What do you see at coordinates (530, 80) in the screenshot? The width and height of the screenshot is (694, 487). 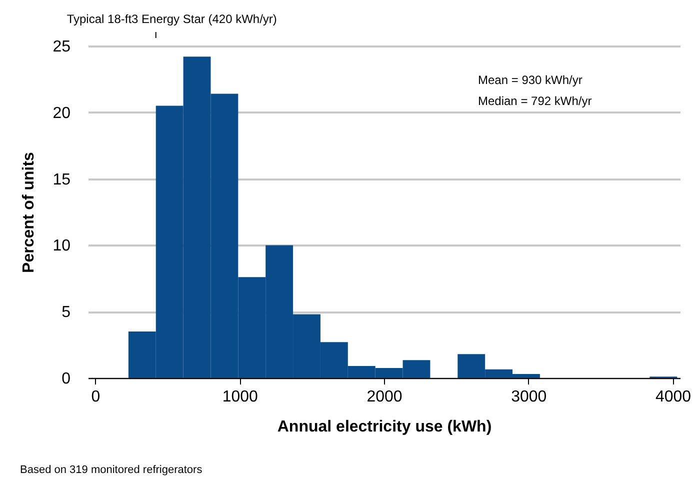 I see `annotation: Mean = 930 kWh/yr` at bounding box center [530, 80].